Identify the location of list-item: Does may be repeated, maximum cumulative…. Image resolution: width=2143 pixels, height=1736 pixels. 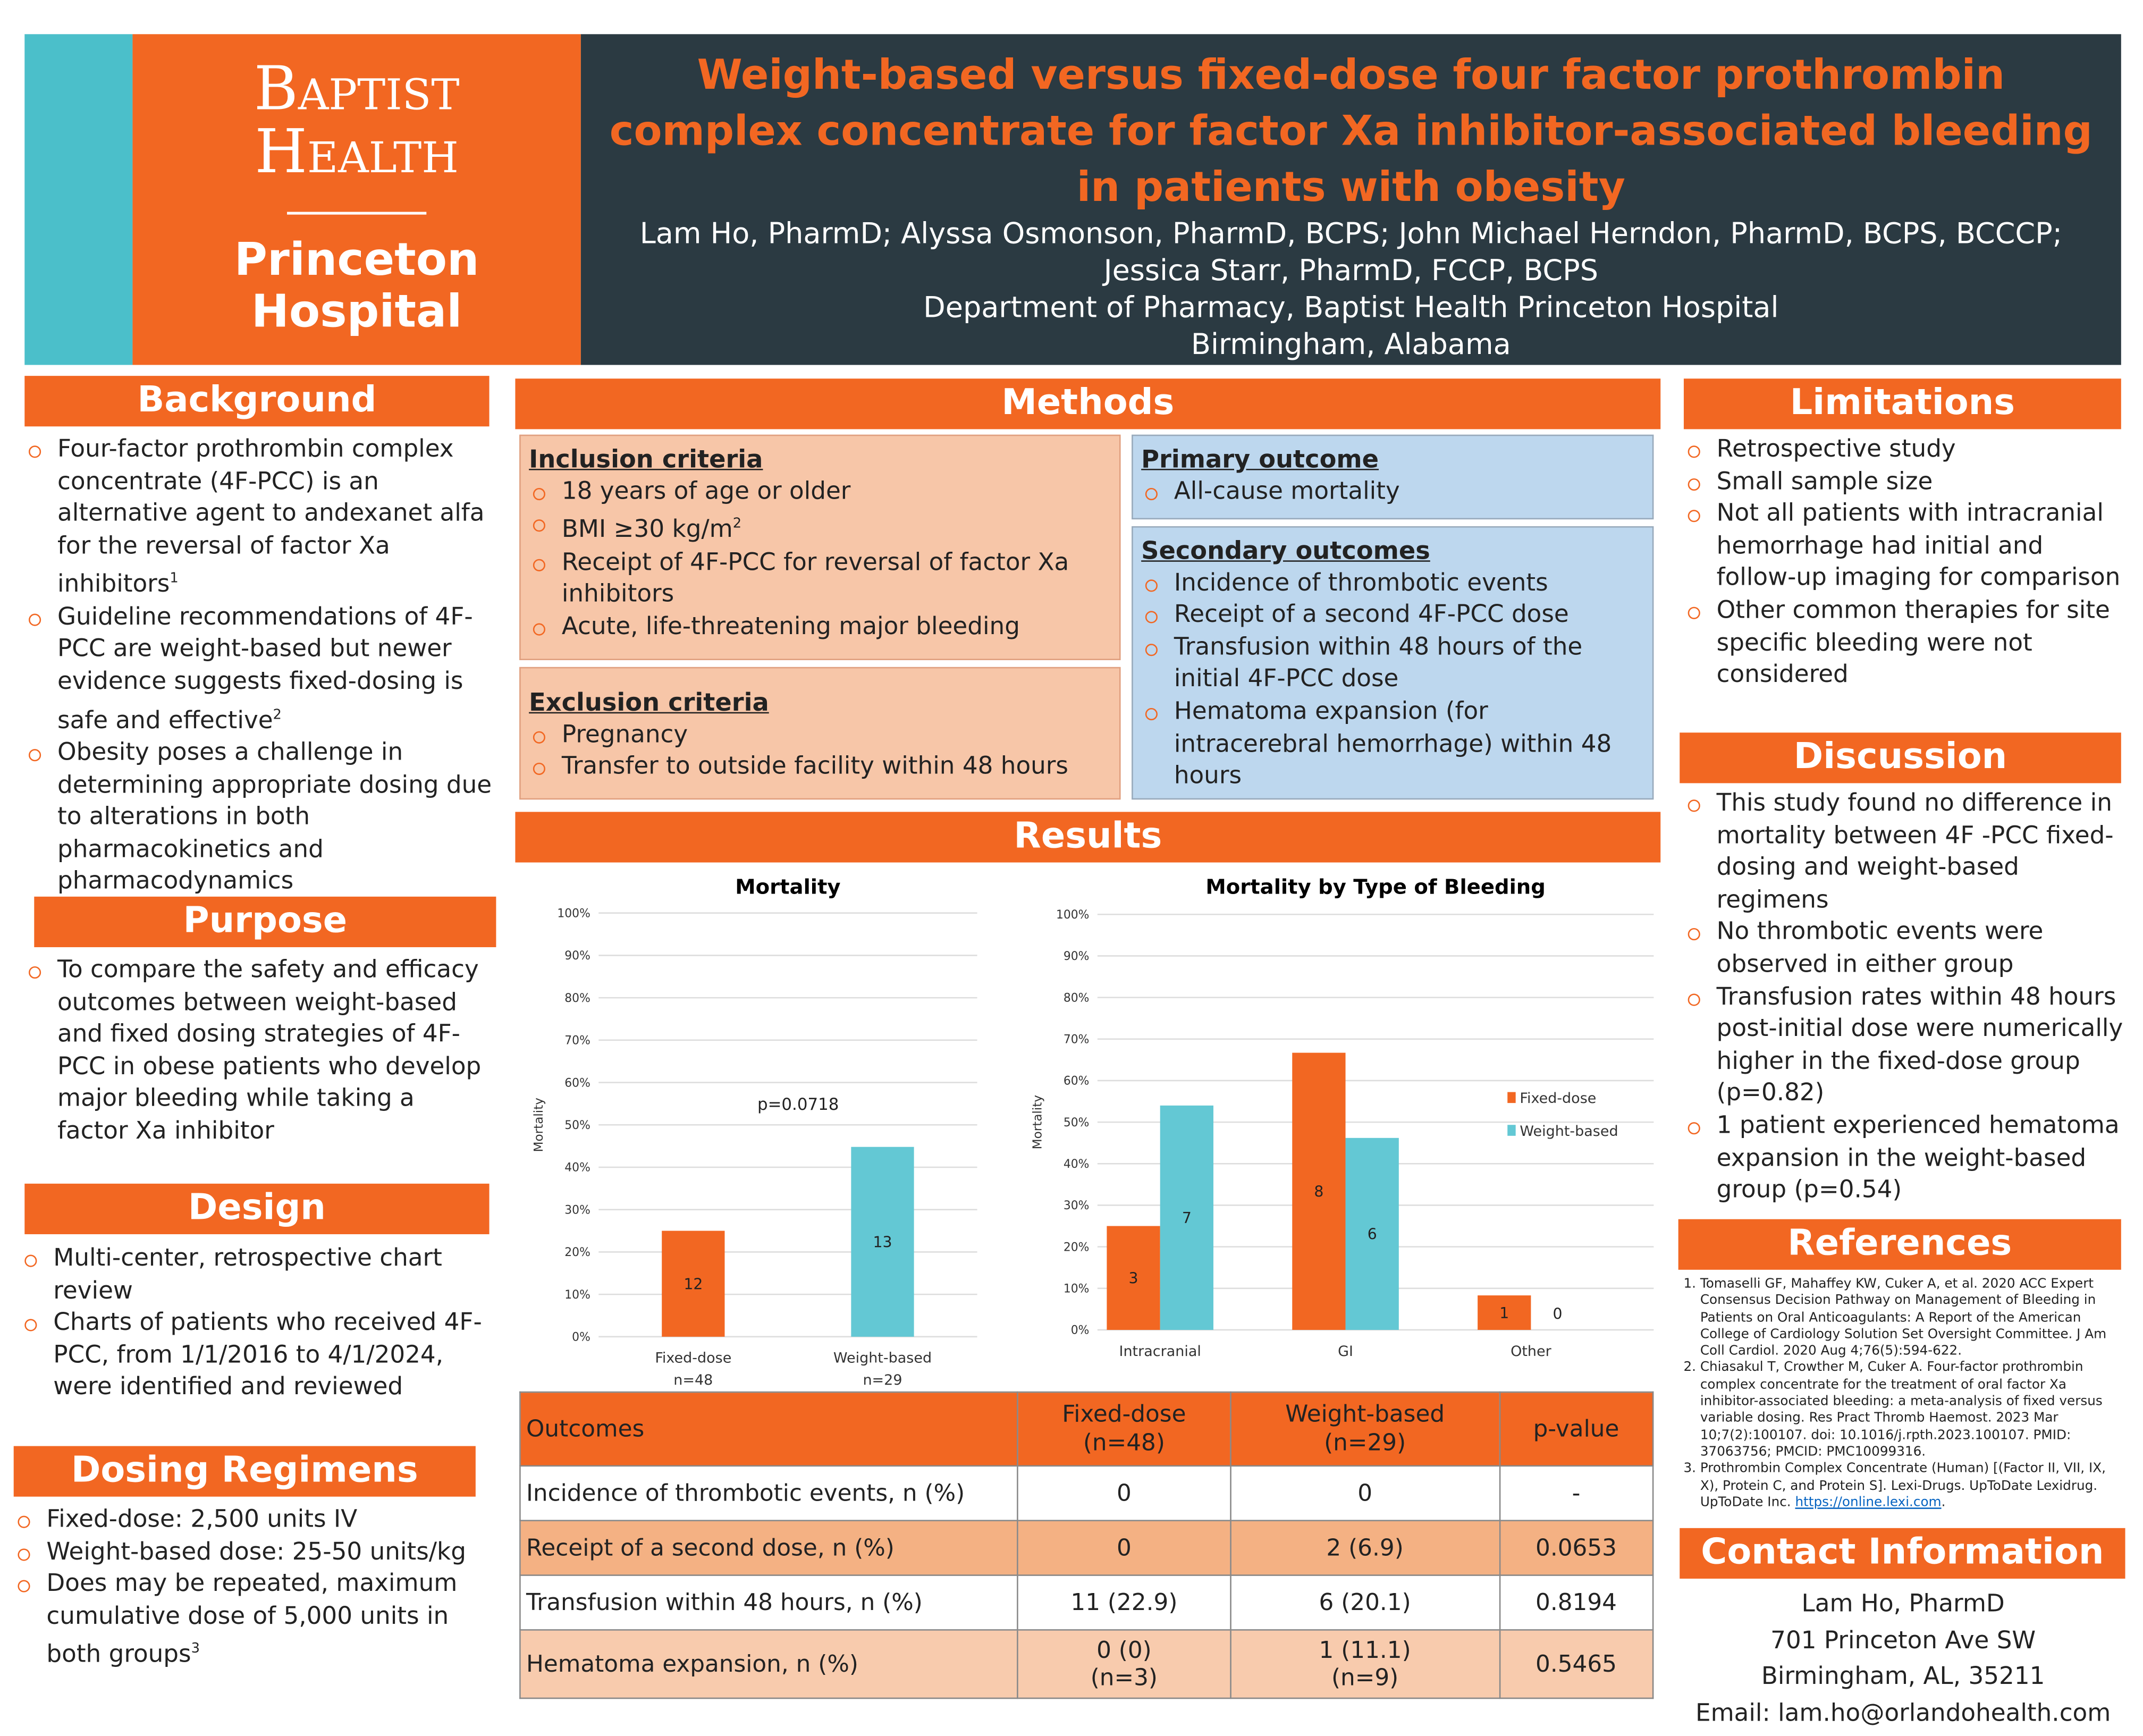
(246, 1621).